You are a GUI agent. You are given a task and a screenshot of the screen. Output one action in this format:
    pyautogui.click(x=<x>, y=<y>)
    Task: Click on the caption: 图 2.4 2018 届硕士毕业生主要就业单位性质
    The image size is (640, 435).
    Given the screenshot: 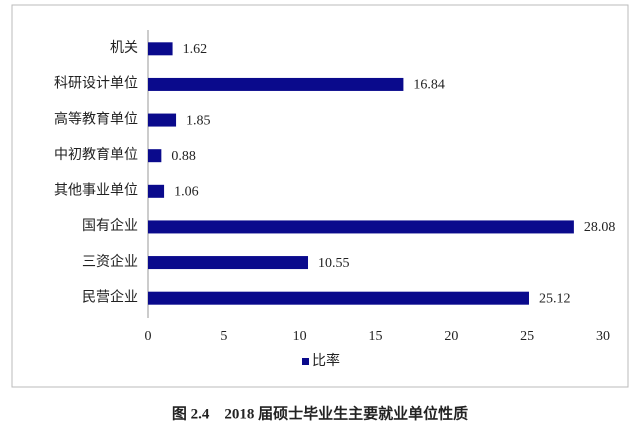 What is the action you would take?
    pyautogui.click(x=320, y=413)
    